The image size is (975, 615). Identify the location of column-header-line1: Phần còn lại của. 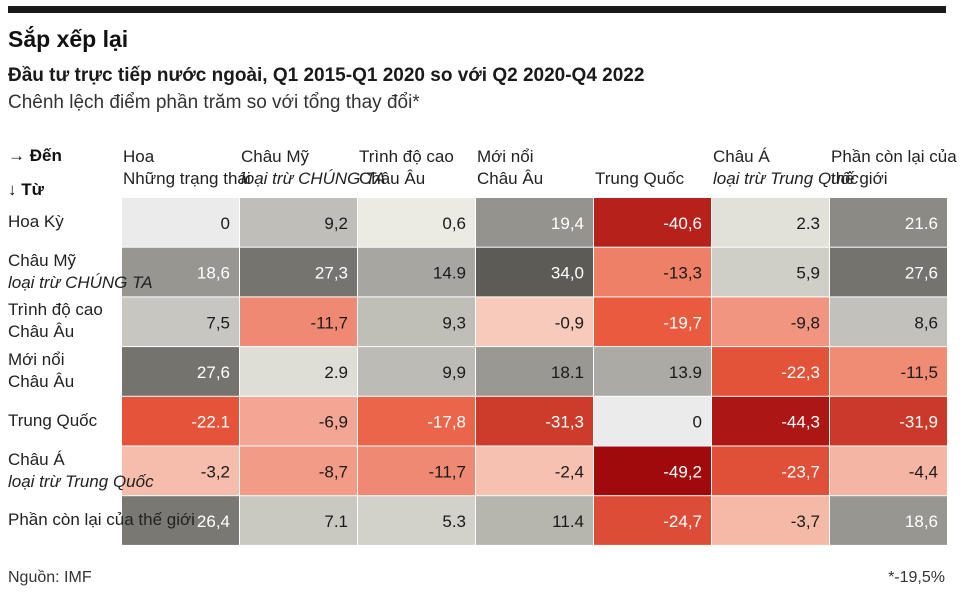
(894, 156).